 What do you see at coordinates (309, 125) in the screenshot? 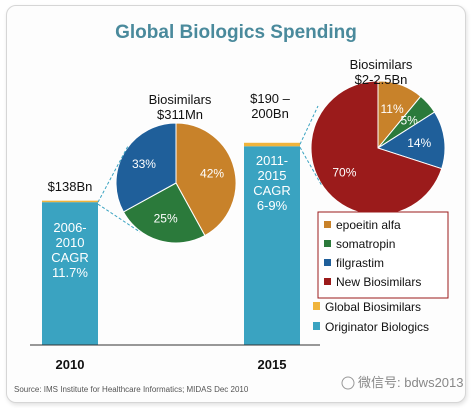
I see `connector-2015-top` at bounding box center [309, 125].